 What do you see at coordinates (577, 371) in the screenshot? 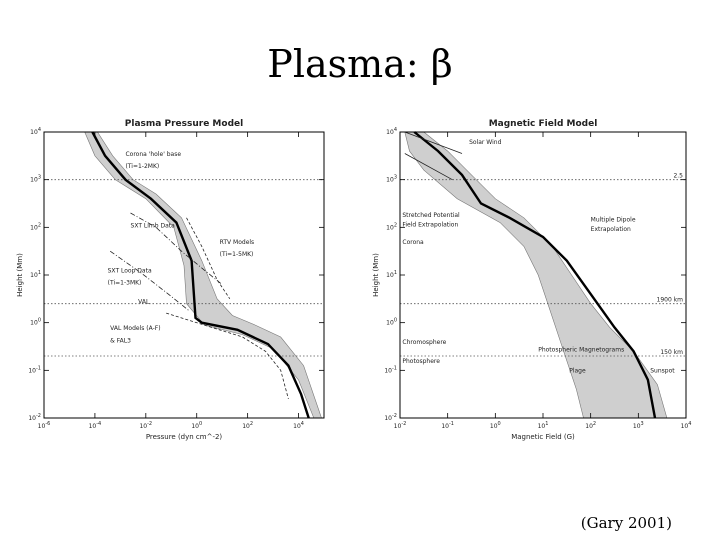
I see `annotation: Plage` at bounding box center [577, 371].